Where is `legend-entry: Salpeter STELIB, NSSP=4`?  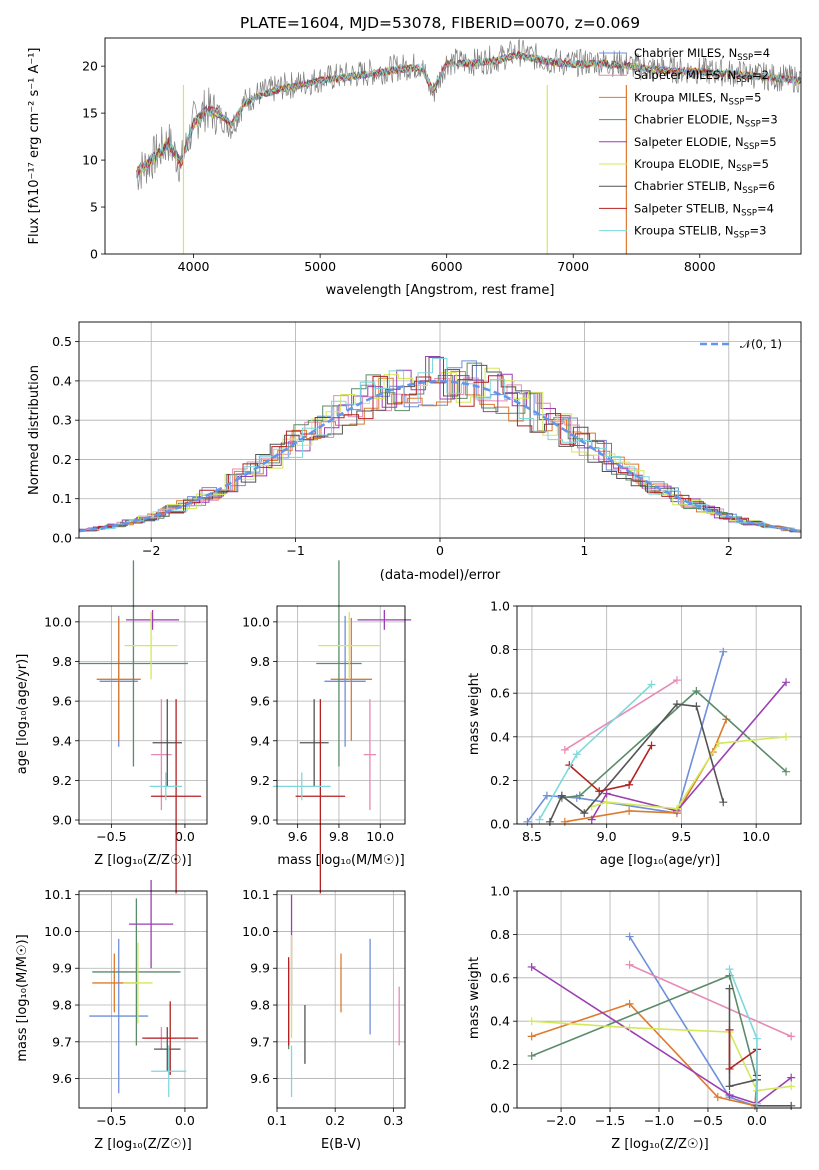
legend-entry: Salpeter STELIB, NSSP=4 is located at coordinates (704, 209).